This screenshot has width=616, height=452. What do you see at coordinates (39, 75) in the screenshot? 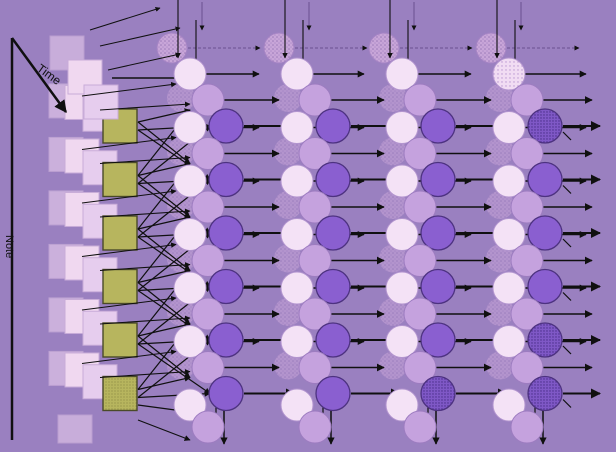
I see `time-axis-line` at bounding box center [39, 75].